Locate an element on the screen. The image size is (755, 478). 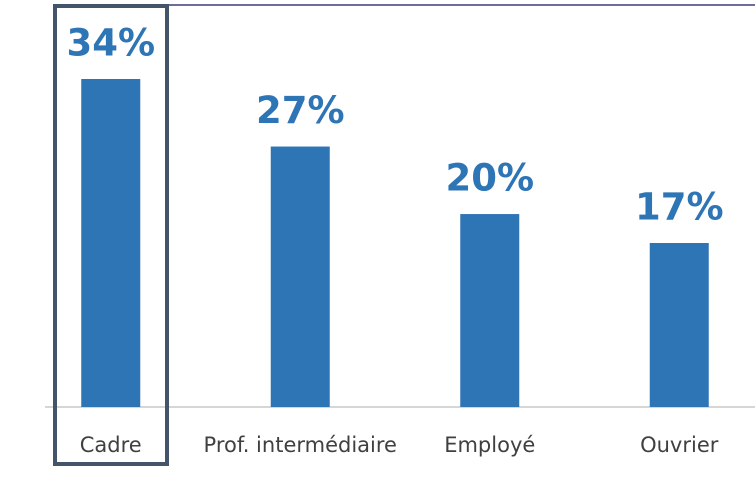
data-label: 27% is located at coordinates (300, 110).